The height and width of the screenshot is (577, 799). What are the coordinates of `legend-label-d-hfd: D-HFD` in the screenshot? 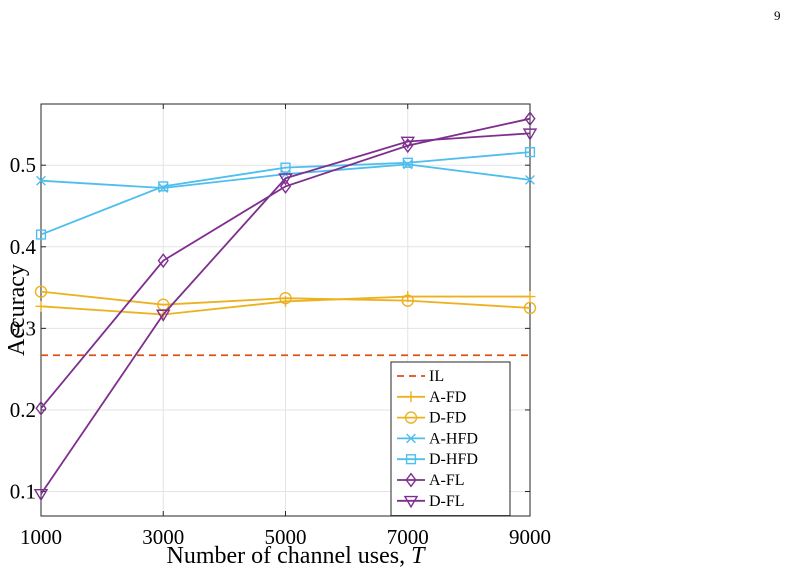 It's located at (453, 459).